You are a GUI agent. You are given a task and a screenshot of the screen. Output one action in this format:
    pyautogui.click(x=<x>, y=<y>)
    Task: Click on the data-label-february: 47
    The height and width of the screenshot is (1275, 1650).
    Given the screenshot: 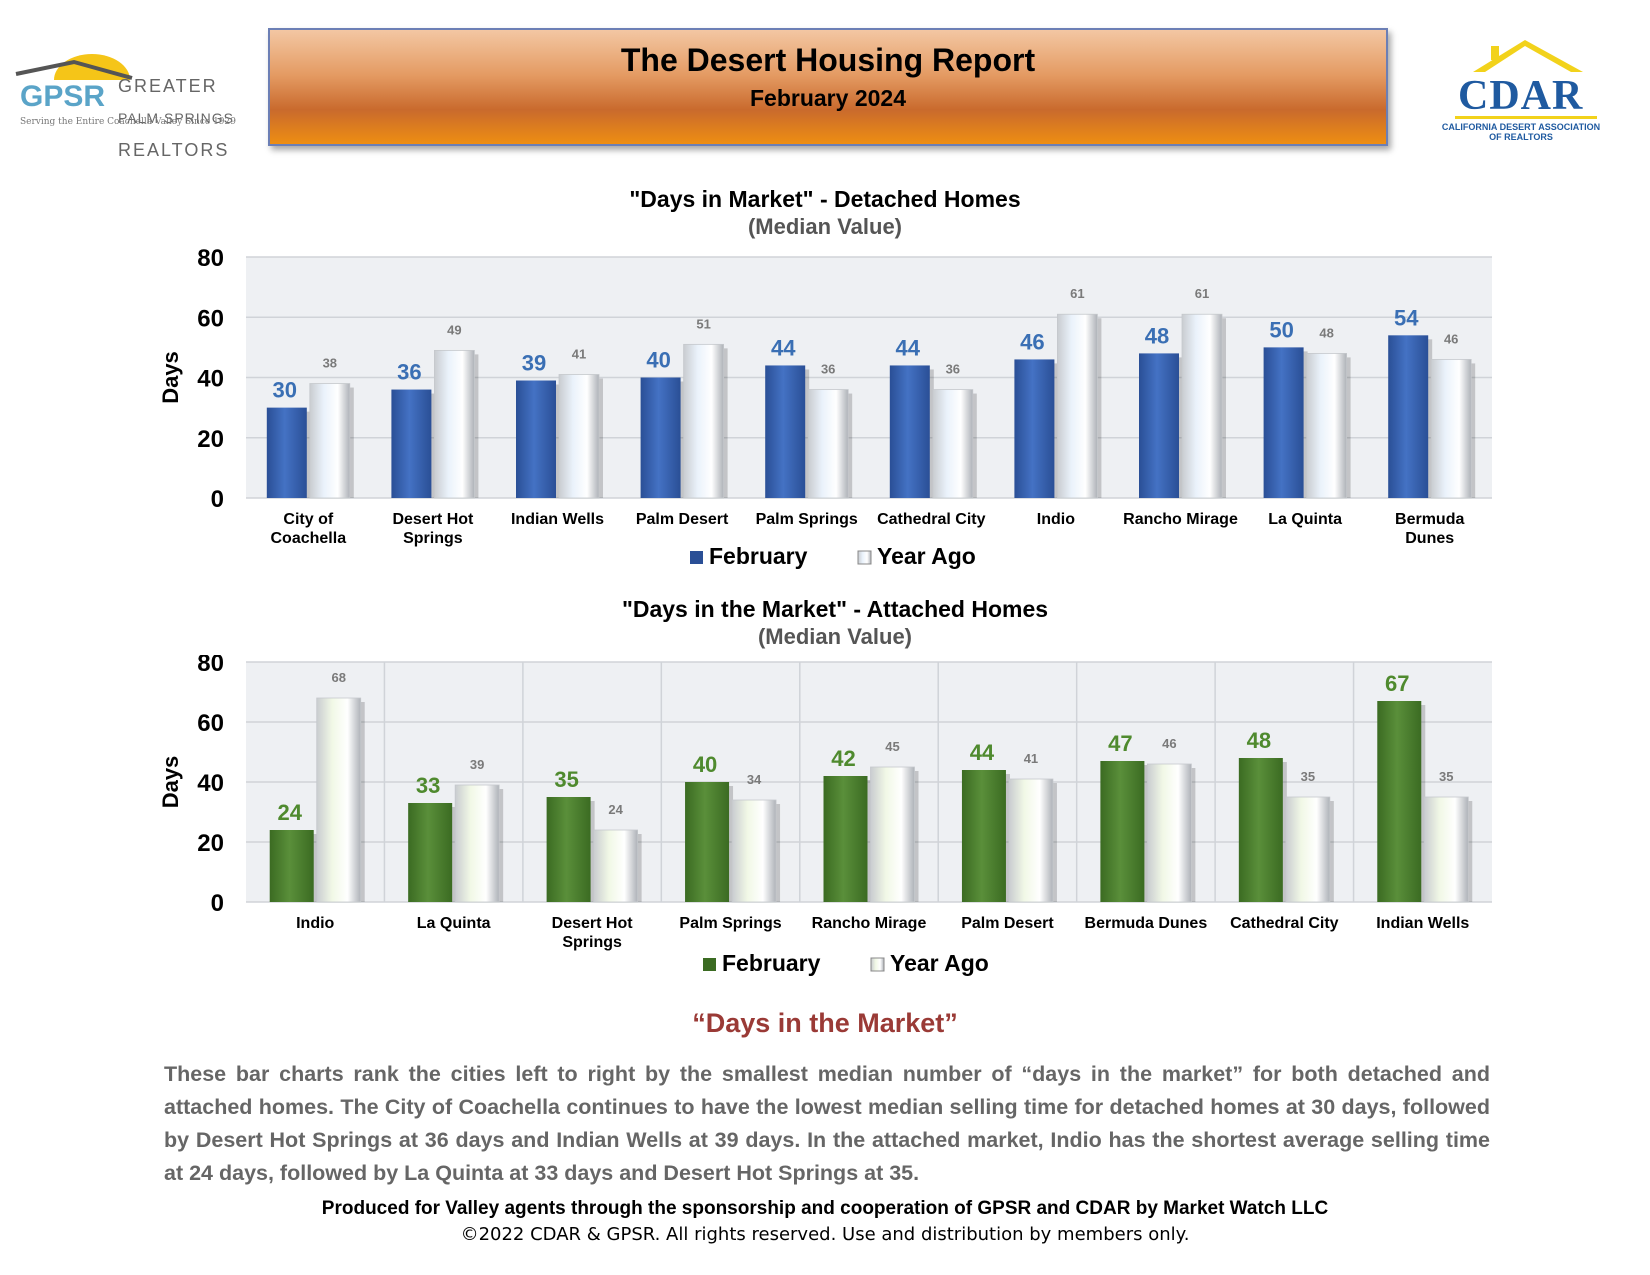 What is the action you would take?
    pyautogui.click(x=1120, y=743)
    